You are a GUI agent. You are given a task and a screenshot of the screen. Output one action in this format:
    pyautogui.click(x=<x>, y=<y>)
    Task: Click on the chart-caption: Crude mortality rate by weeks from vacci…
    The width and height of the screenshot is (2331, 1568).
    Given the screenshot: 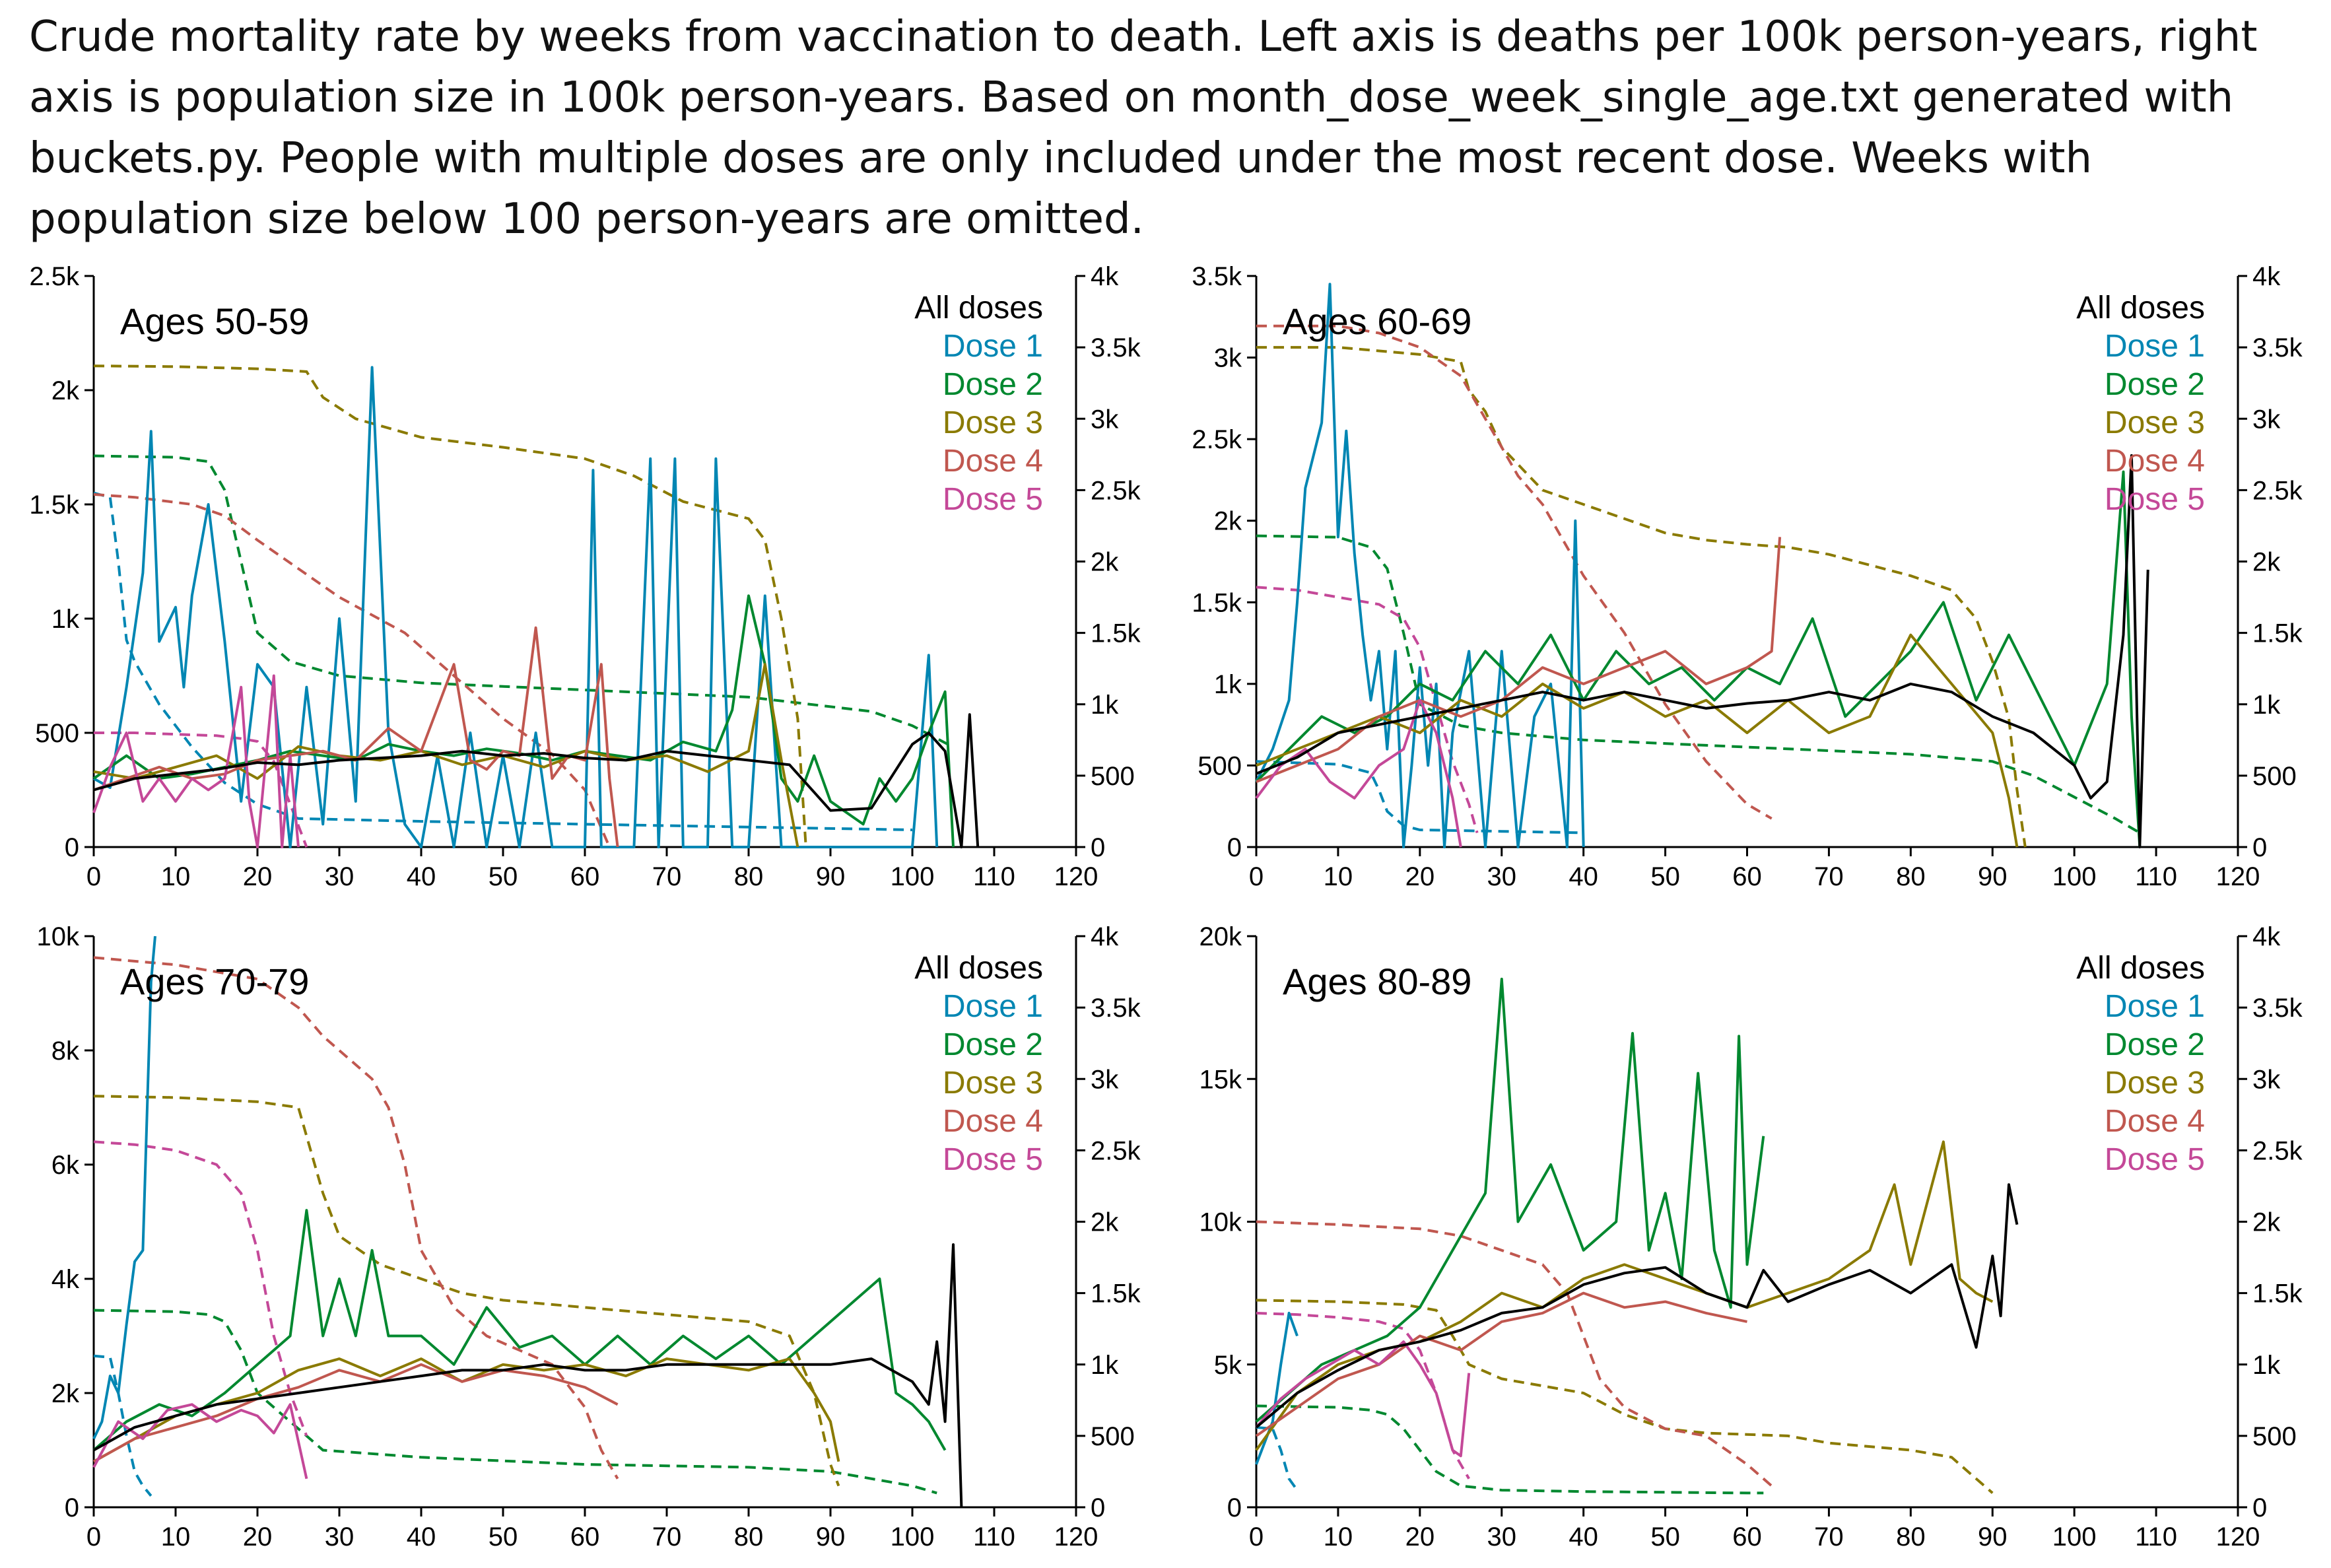 What is the action you would take?
    pyautogui.click(x=1143, y=128)
    